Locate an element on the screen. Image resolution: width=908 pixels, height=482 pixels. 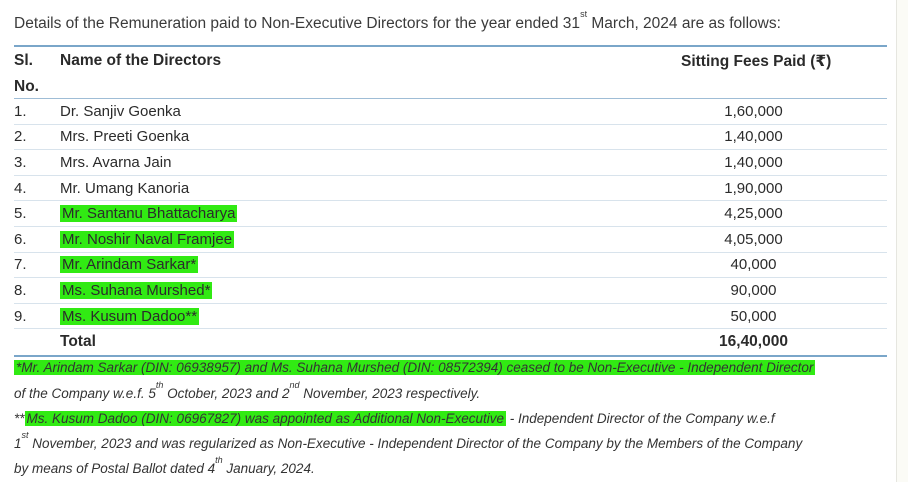
table-row: 5. Mr. Santanu Bhattacharya 4,25,000 is located at coordinates (450, 213).